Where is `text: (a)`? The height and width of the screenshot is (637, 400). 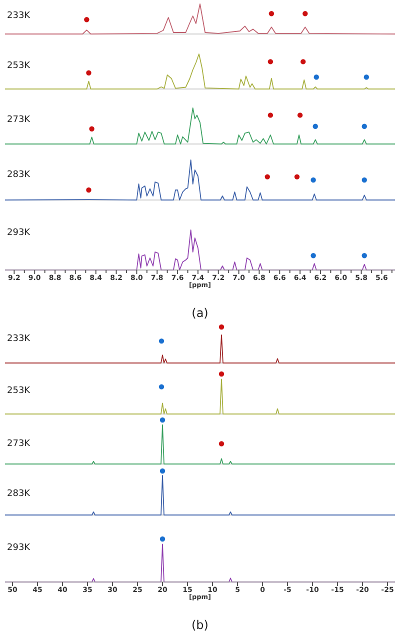
text: (a) is located at coordinates (200, 313).